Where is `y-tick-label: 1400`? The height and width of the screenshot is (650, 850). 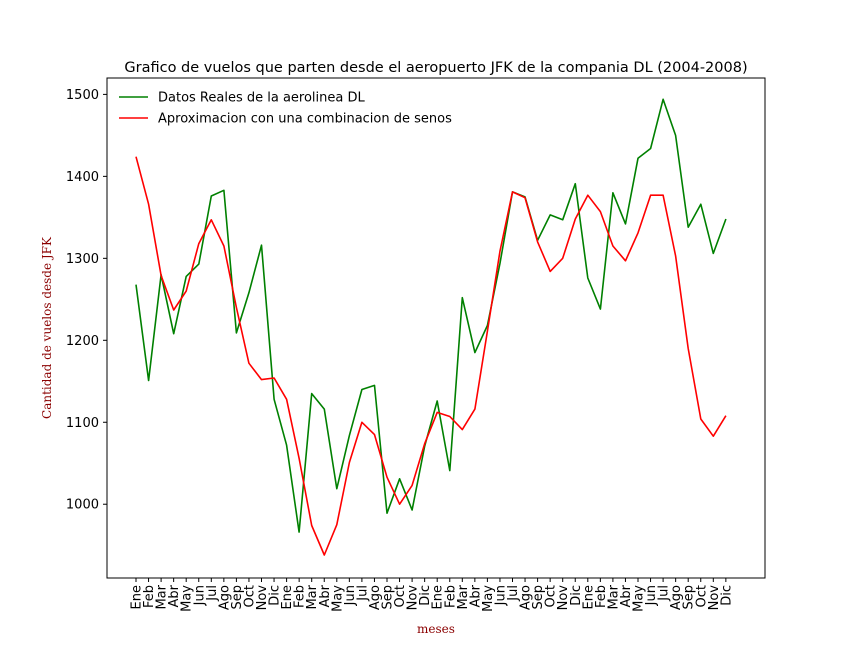 y-tick-label: 1400 is located at coordinates (82, 177).